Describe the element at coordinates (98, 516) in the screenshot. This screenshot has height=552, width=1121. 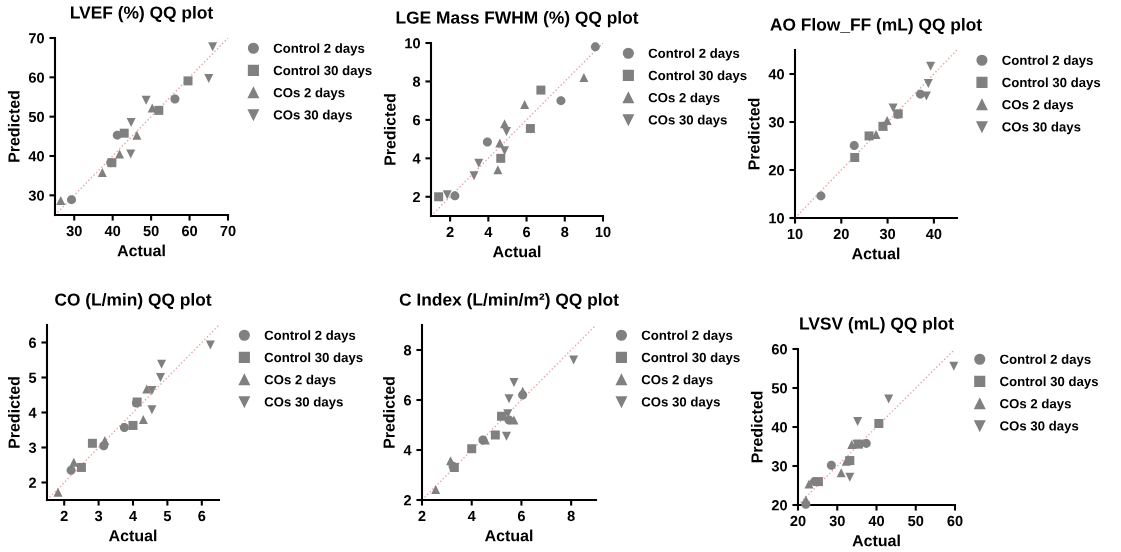
I see `x-tick-label: 3` at that location.